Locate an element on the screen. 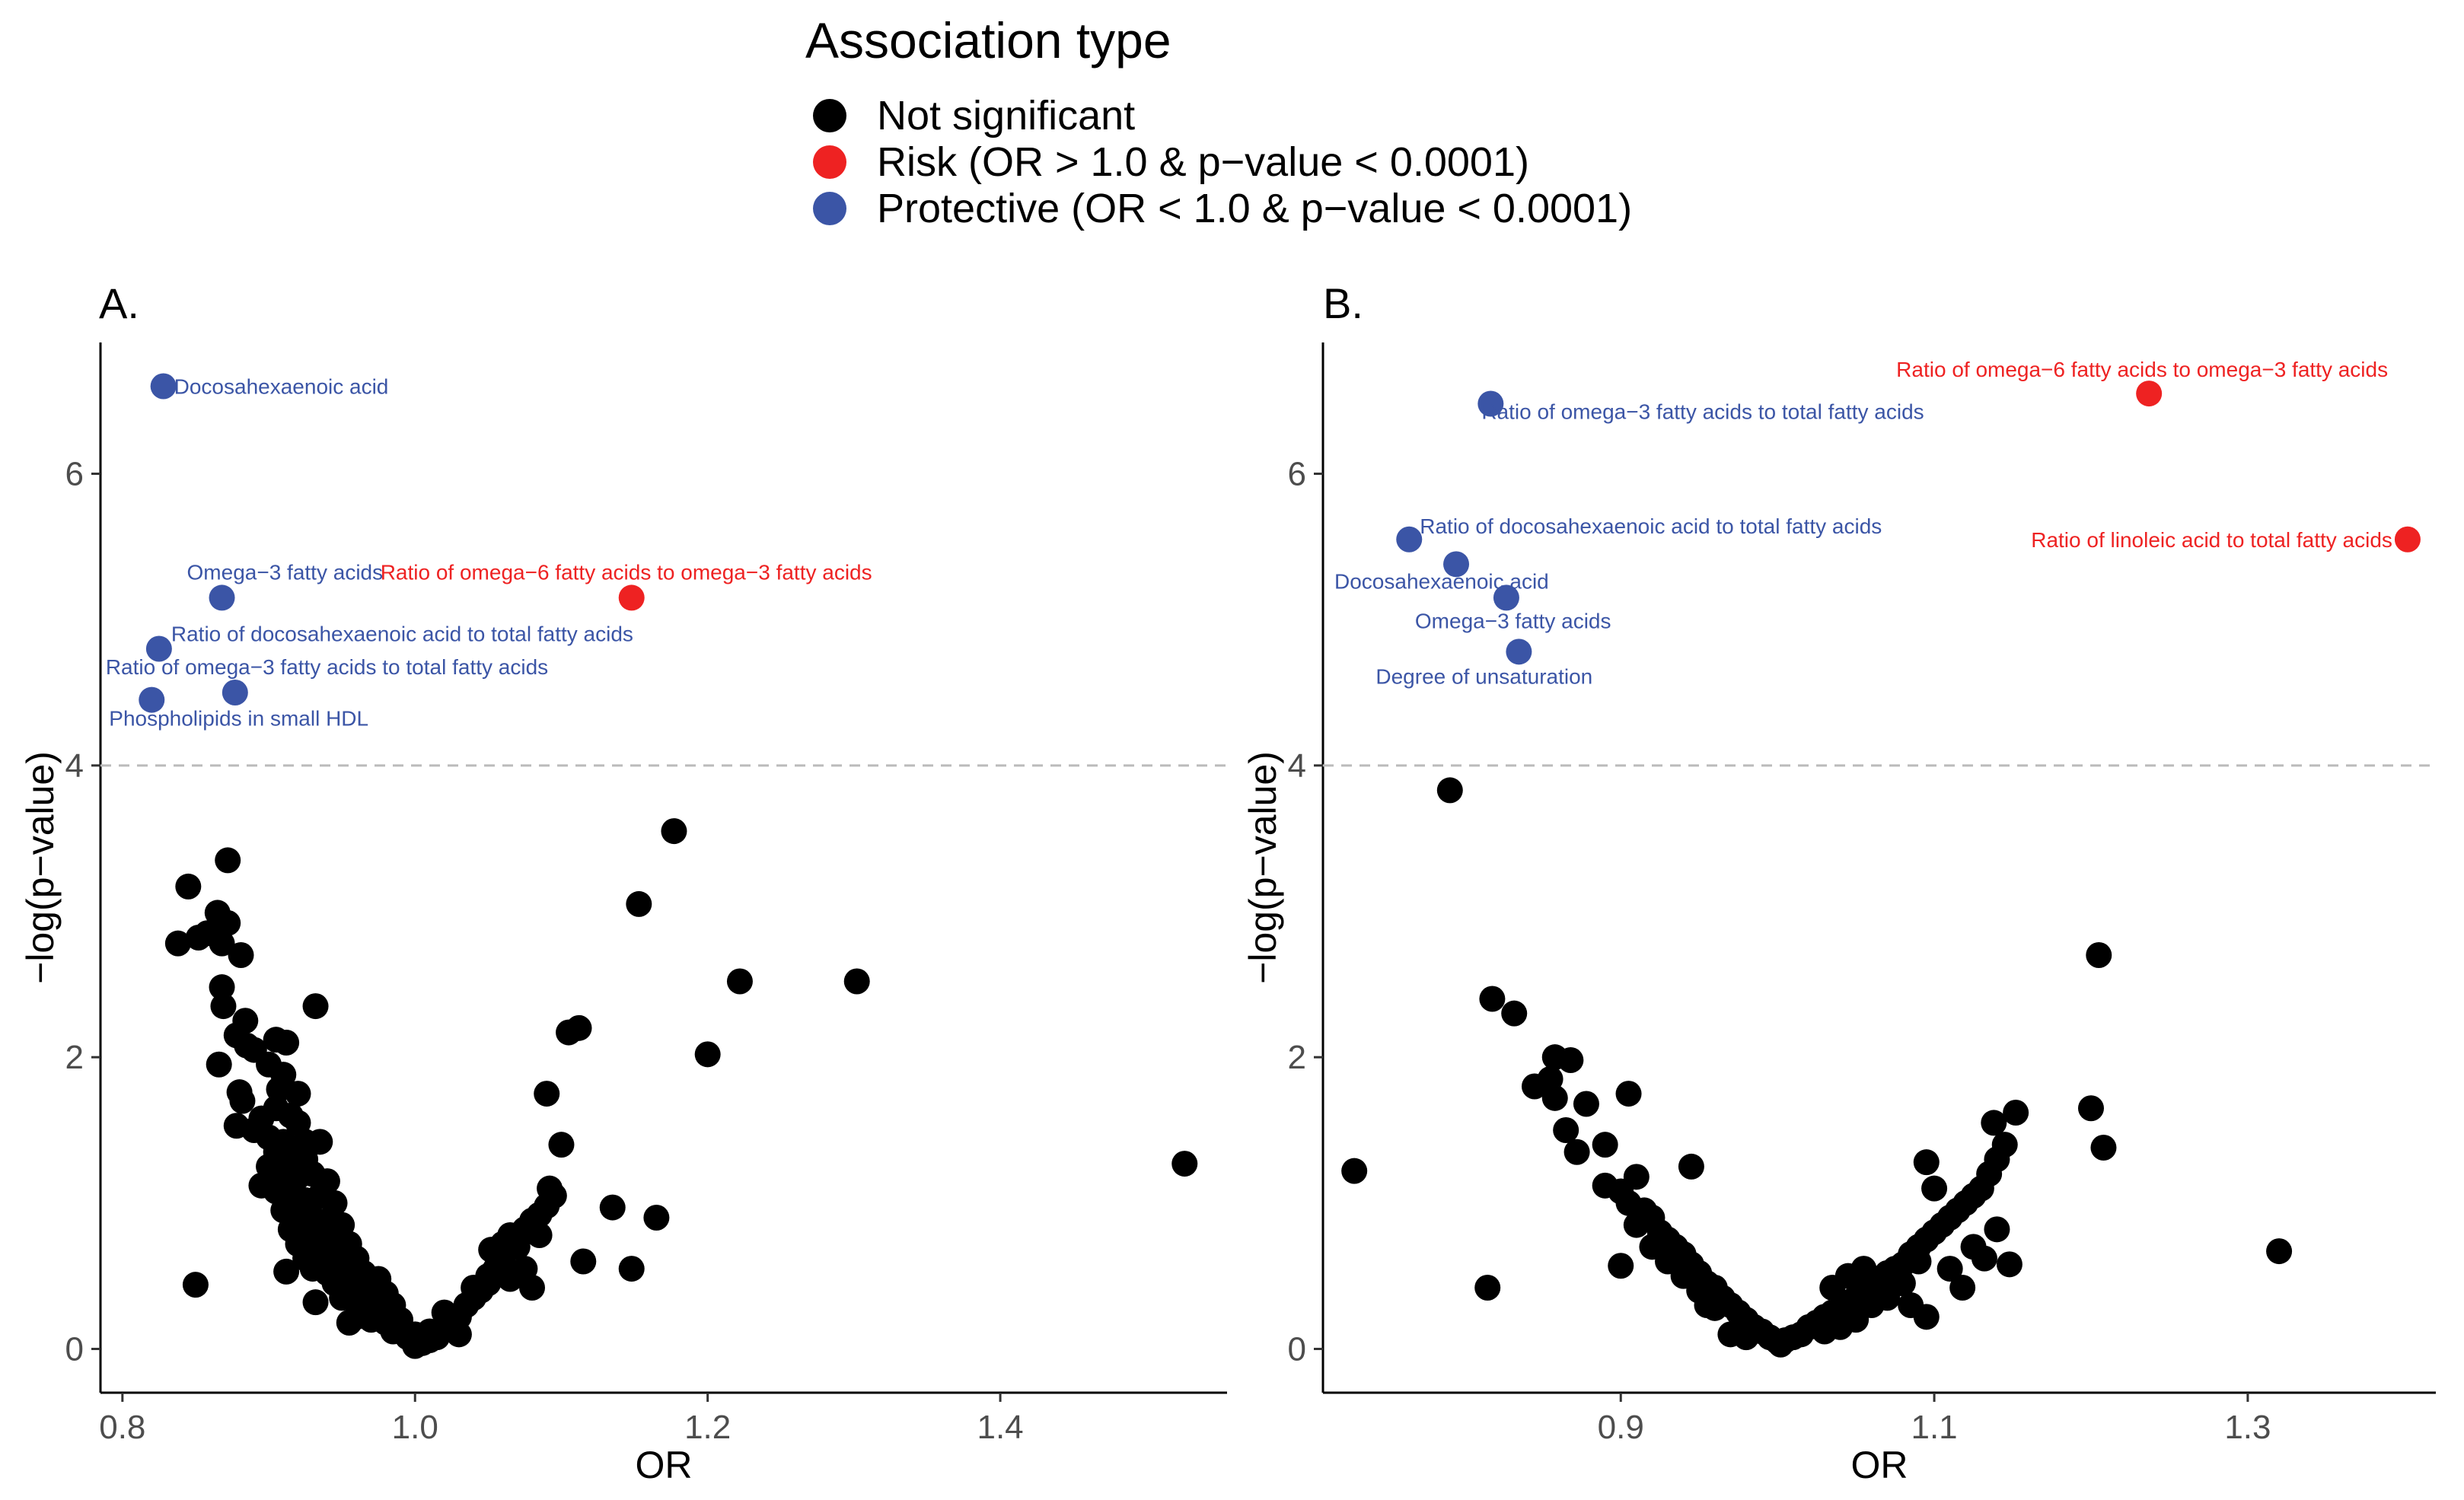  legend-title: Association type is located at coordinates (988, 40).